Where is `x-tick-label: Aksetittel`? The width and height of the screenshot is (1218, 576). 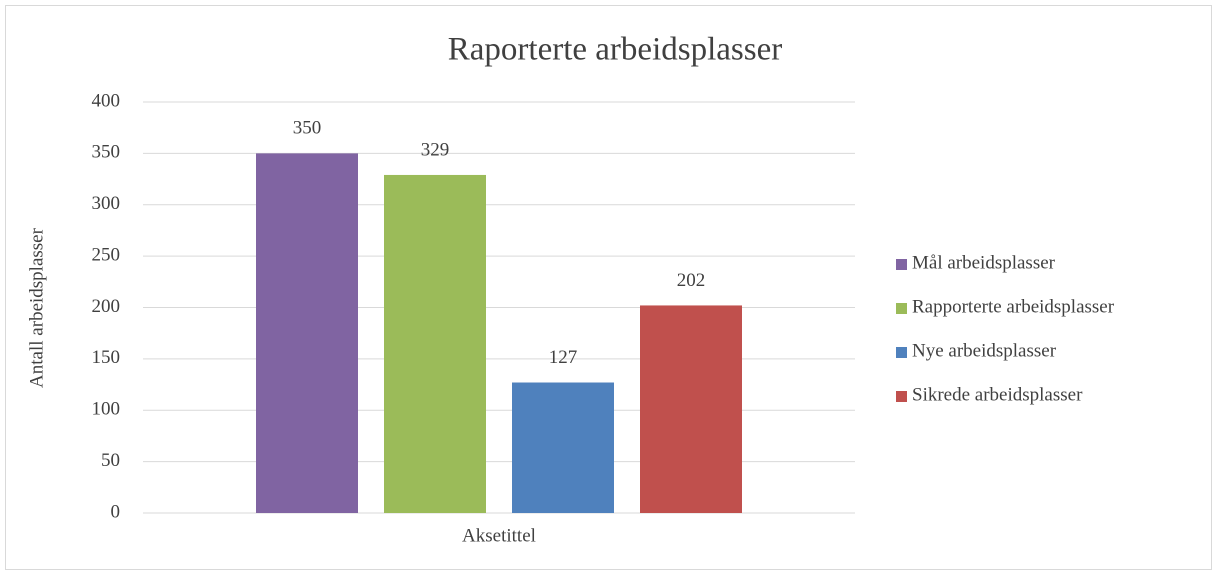 x-tick-label: Aksetittel is located at coordinates (499, 535).